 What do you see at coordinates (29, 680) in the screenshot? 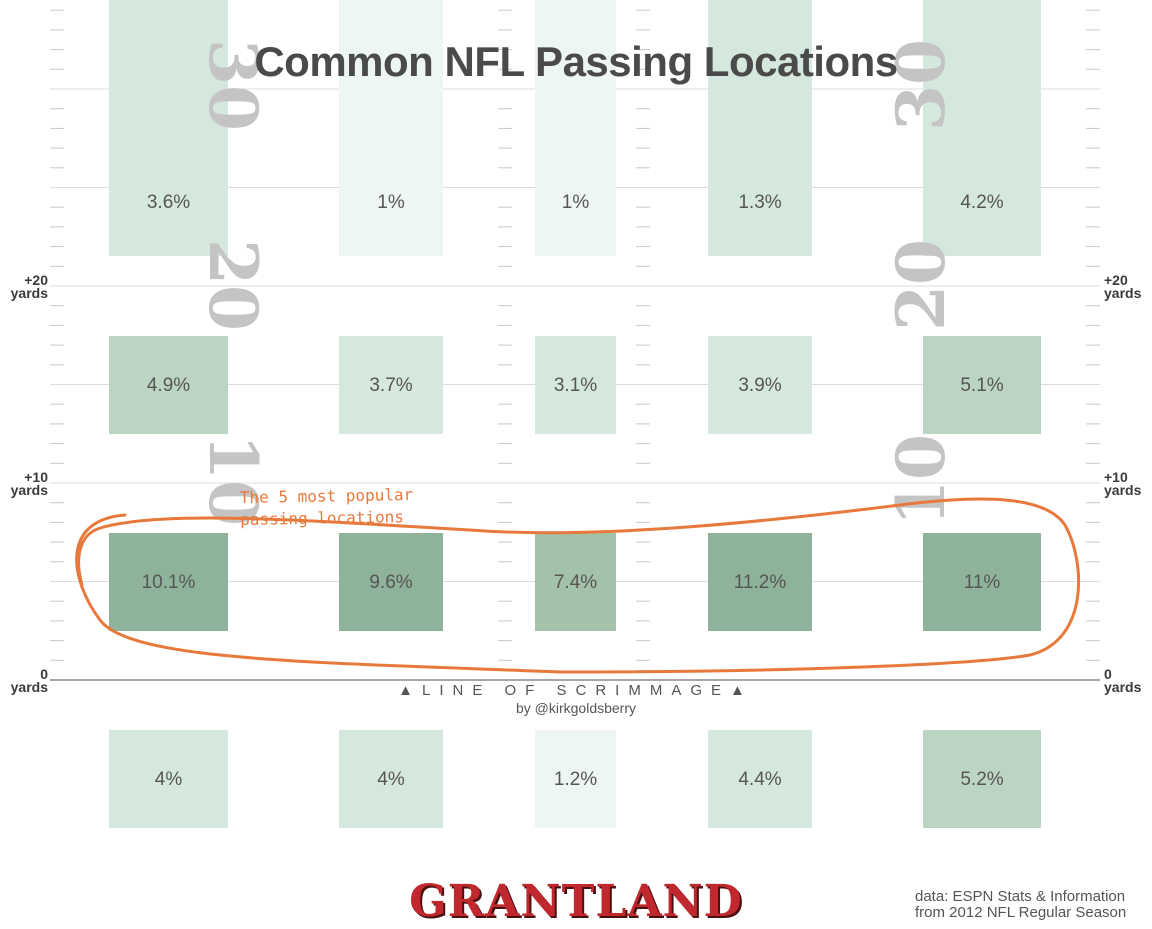
I see `left-label-0: 0 yards` at bounding box center [29, 680].